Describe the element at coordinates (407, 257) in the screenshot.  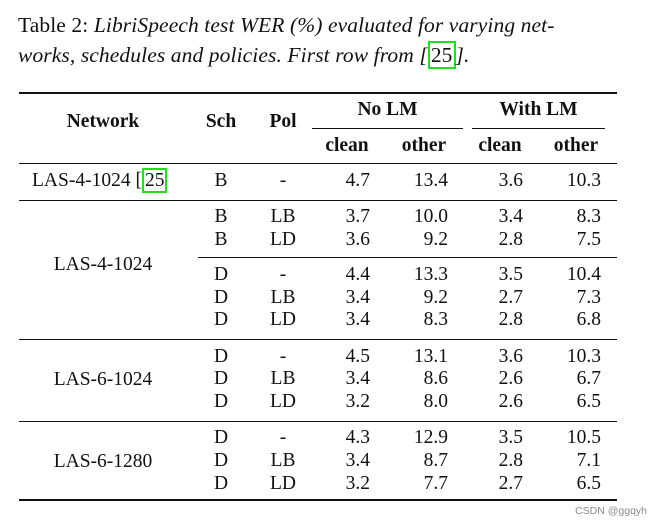
I see `subgroup-rule` at that location.